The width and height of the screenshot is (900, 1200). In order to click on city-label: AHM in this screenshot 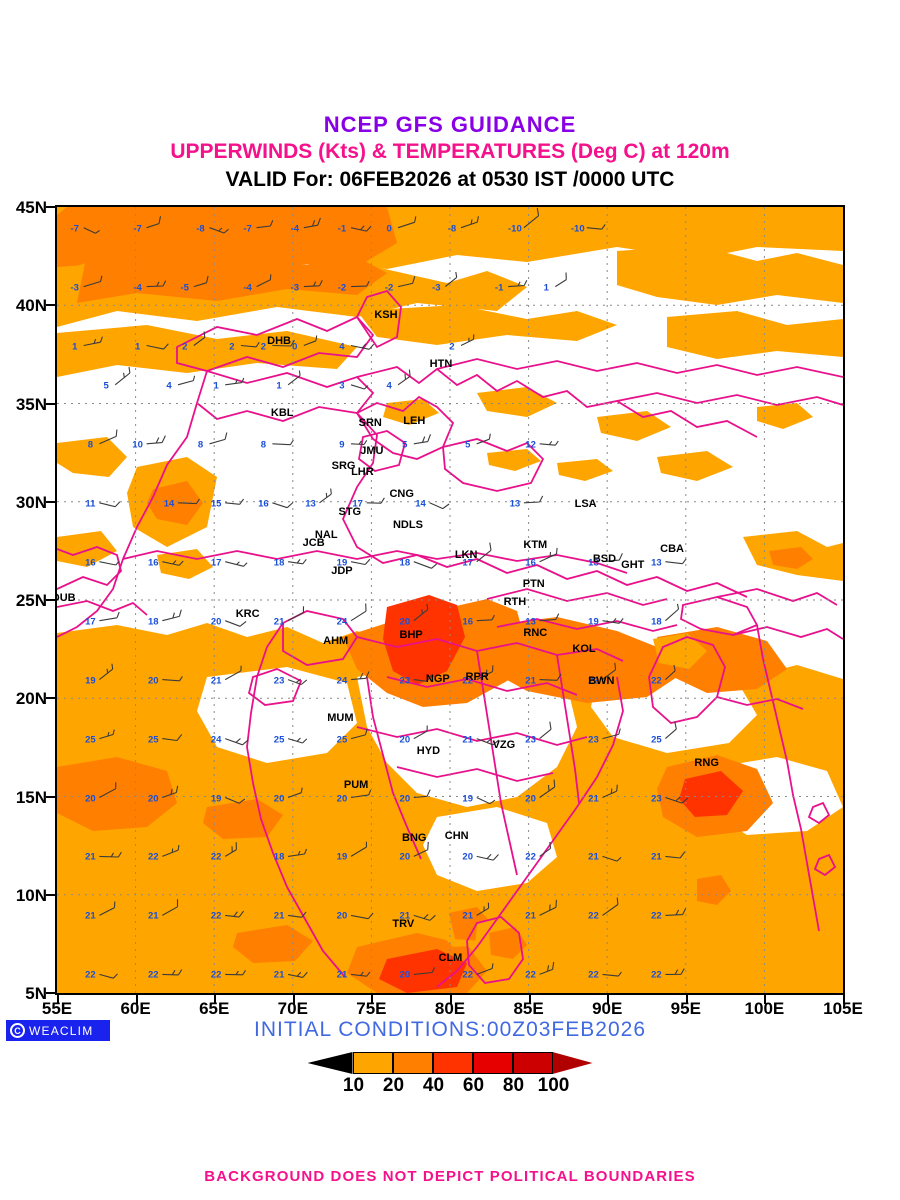, I will do `click(336, 641)`.